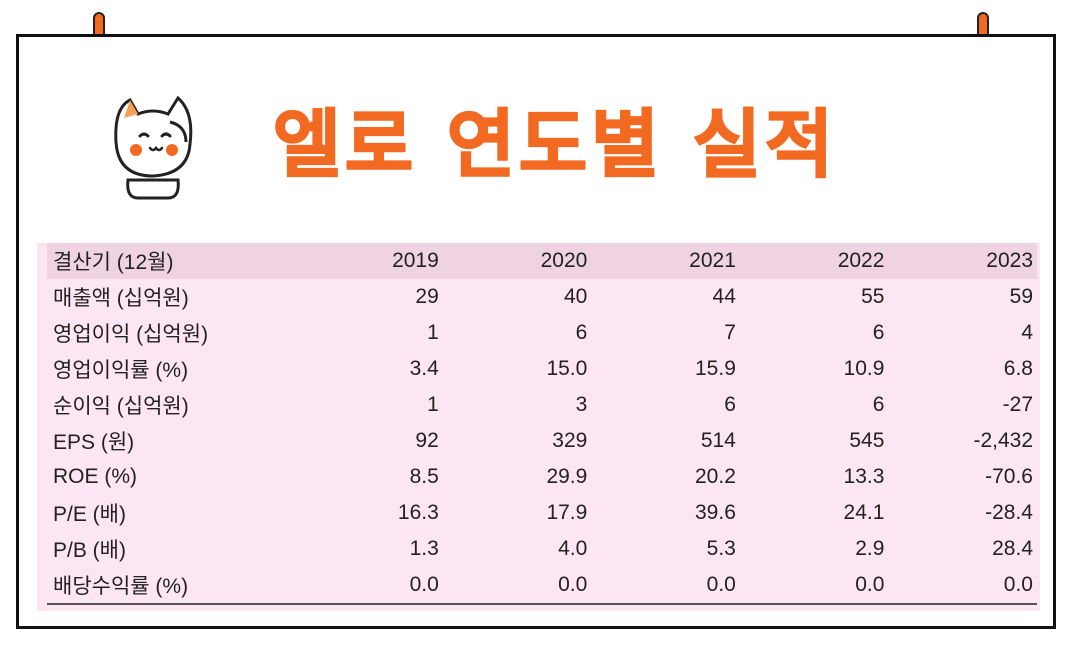 The width and height of the screenshot is (1080, 645). What do you see at coordinates (721, 548) in the screenshot?
I see `table-cell: 5.3` at bounding box center [721, 548].